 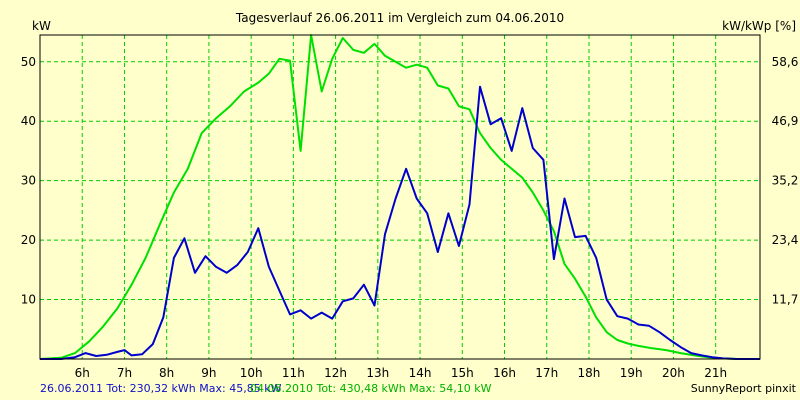 I want to click on x-tick-label: 16h, so click(x=504, y=373).